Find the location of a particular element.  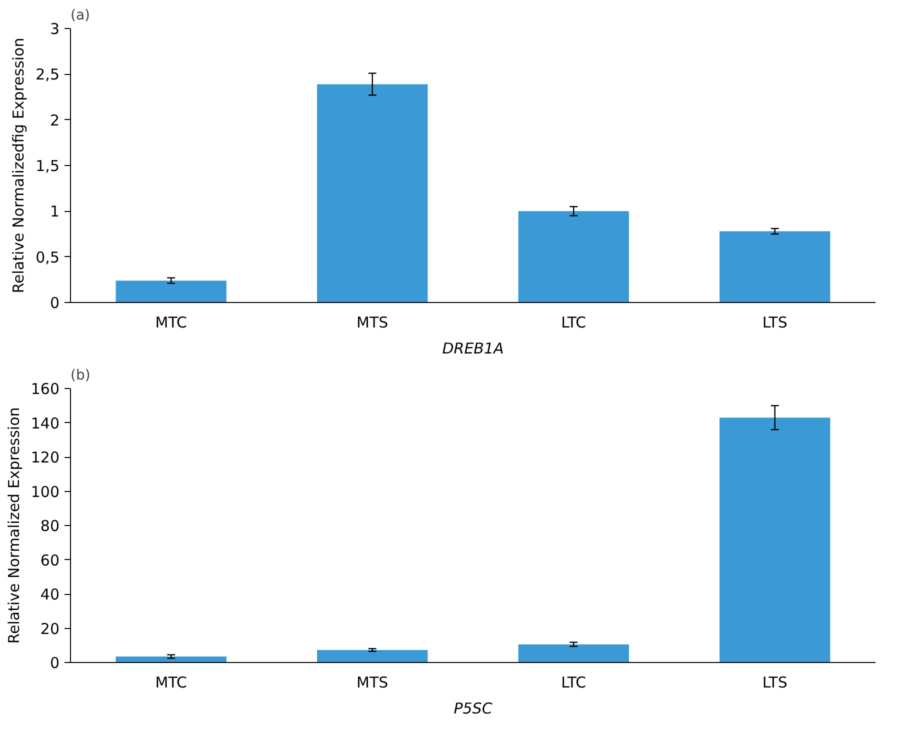

y-tick-label: 2,5 is located at coordinates (48, 75).